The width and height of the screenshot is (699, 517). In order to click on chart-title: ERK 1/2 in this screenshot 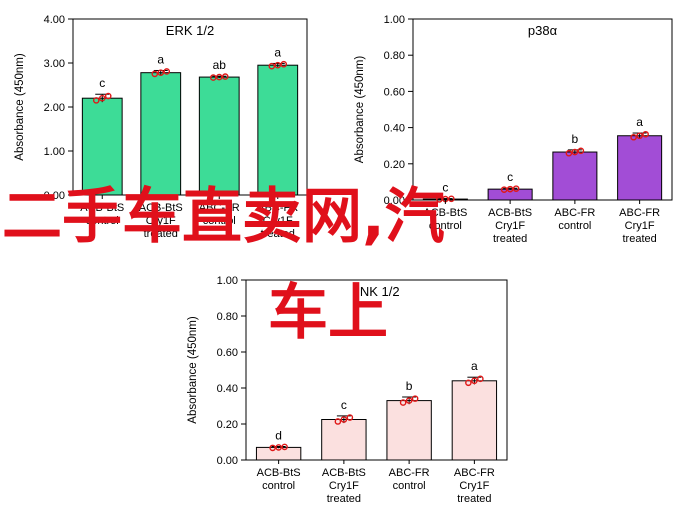, I will do `click(190, 30)`.